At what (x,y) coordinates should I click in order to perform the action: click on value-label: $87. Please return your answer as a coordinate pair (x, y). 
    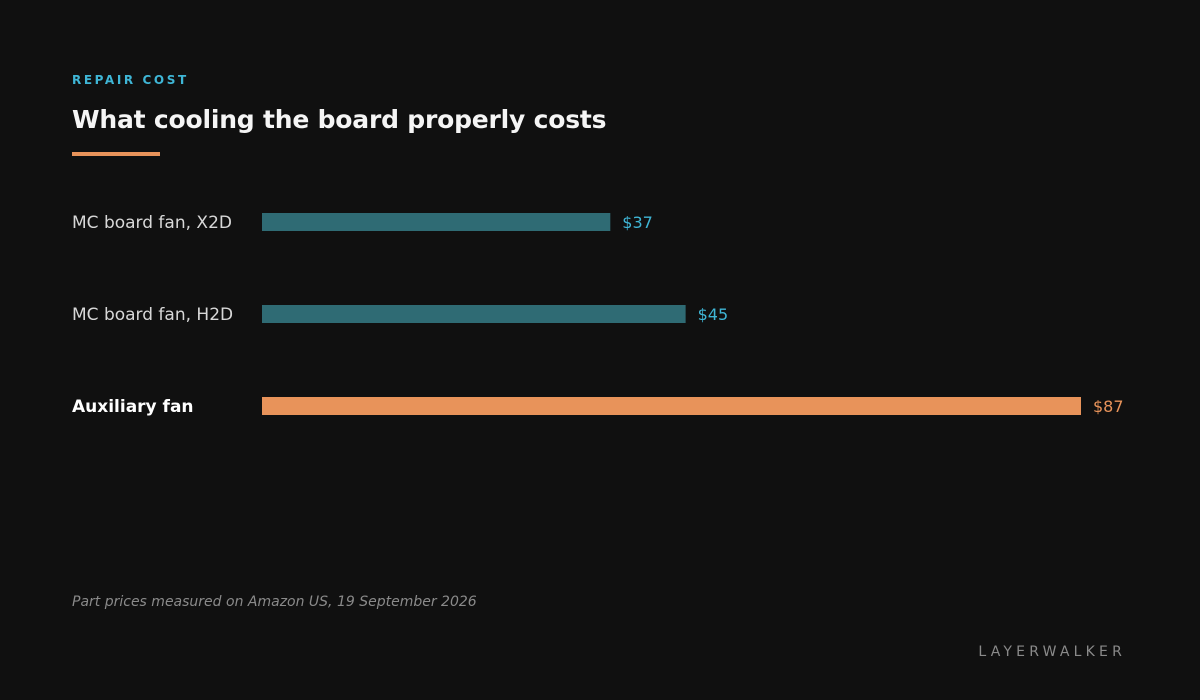
    Looking at the image, I should click on (1108, 406).